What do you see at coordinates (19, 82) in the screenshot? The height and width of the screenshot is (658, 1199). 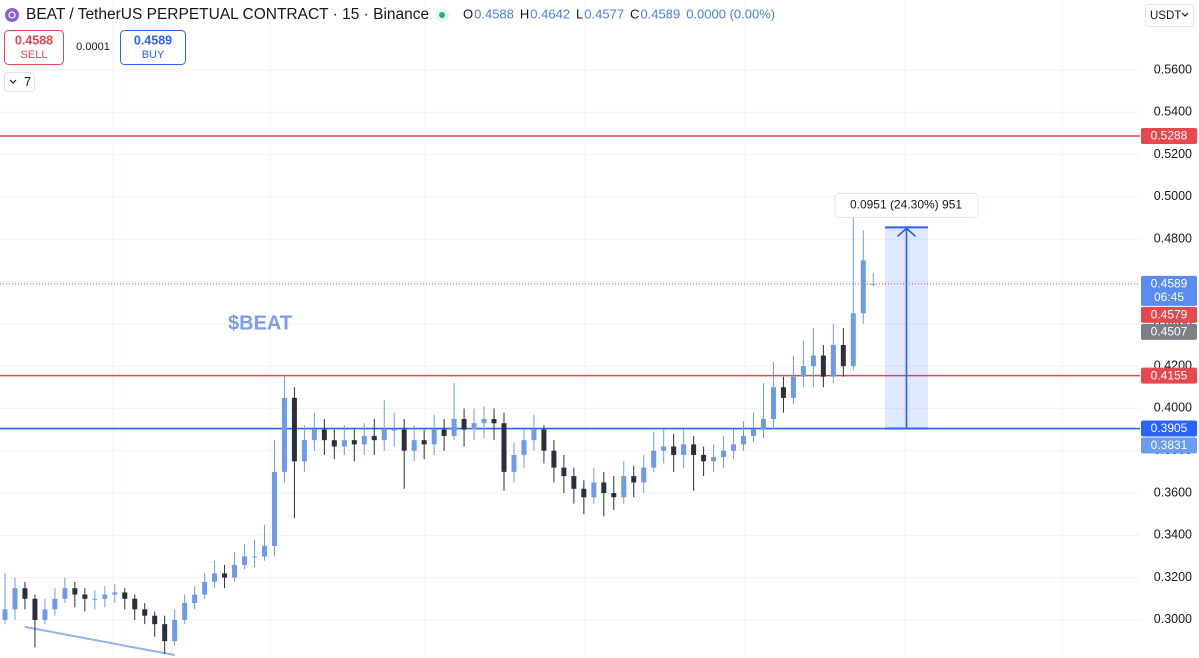 I see `indicators-toggle` at bounding box center [19, 82].